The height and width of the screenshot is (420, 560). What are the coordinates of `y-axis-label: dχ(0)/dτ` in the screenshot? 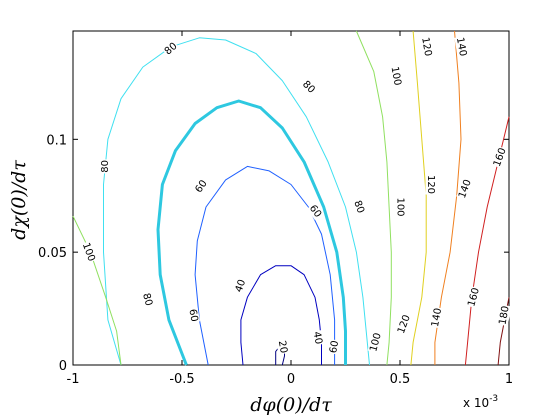 It's located at (19, 200).